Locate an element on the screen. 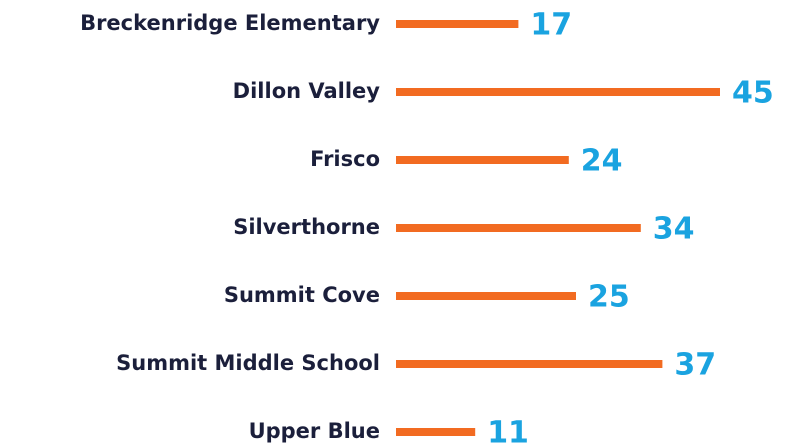 The image size is (785, 443). category-label: Breckenridge Elementary is located at coordinates (230, 23).